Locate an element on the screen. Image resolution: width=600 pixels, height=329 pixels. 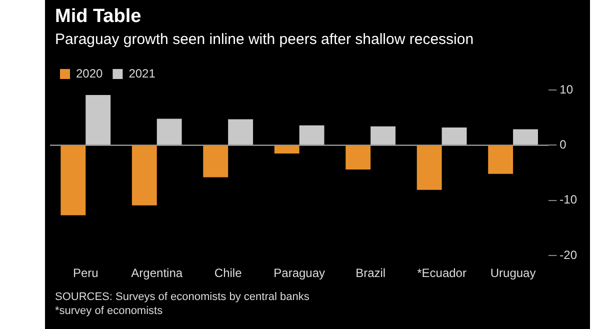
x-tick-label: Brazil is located at coordinates (371, 273).